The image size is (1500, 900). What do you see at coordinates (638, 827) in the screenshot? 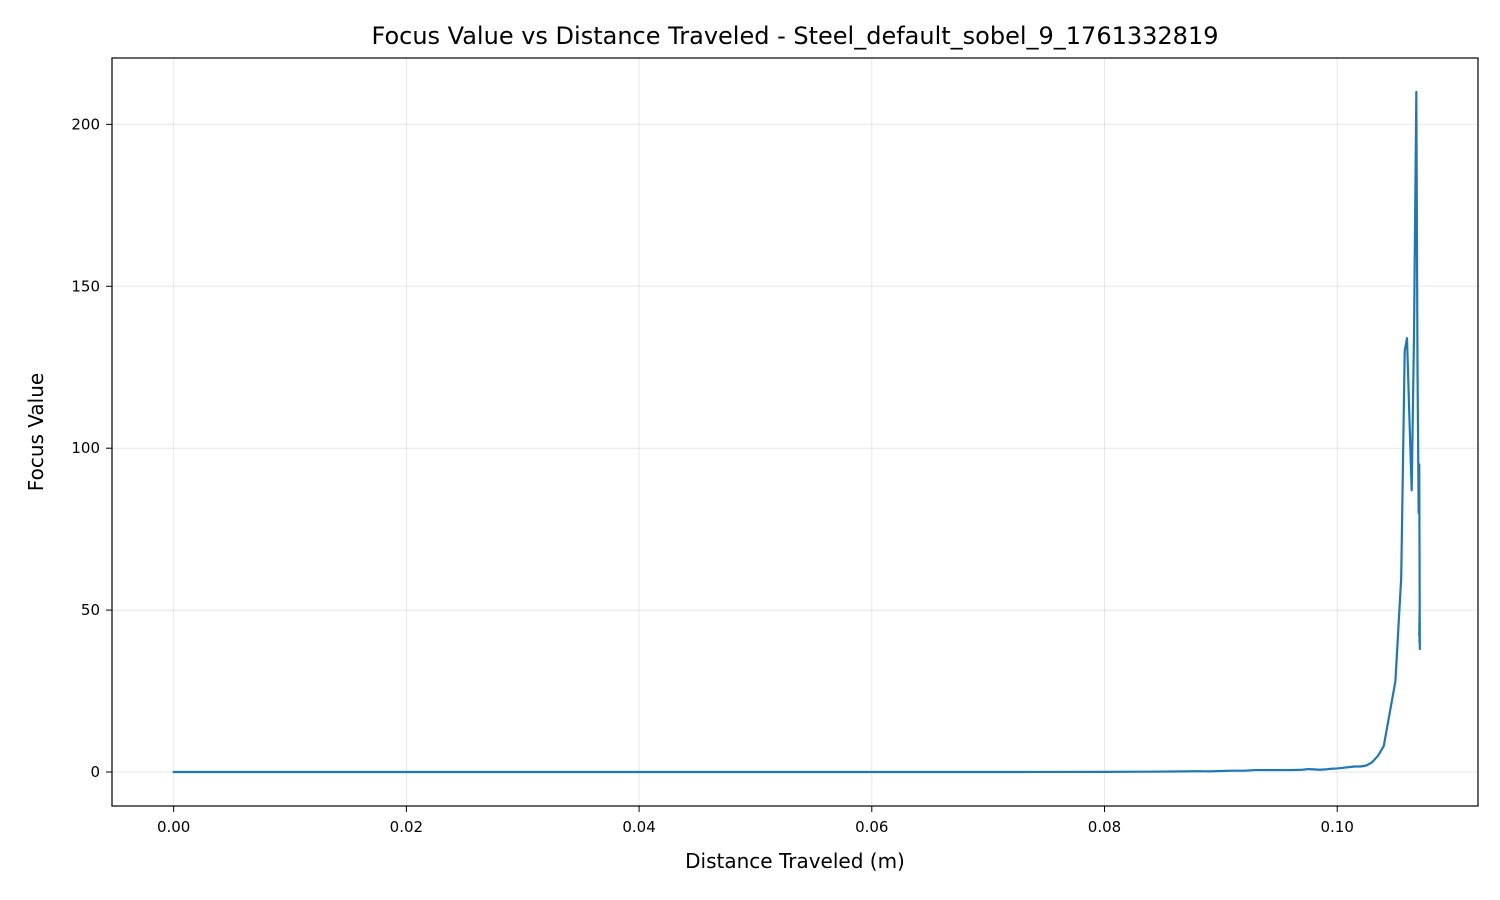
I see `x-tick-label: 0.04` at bounding box center [638, 827].